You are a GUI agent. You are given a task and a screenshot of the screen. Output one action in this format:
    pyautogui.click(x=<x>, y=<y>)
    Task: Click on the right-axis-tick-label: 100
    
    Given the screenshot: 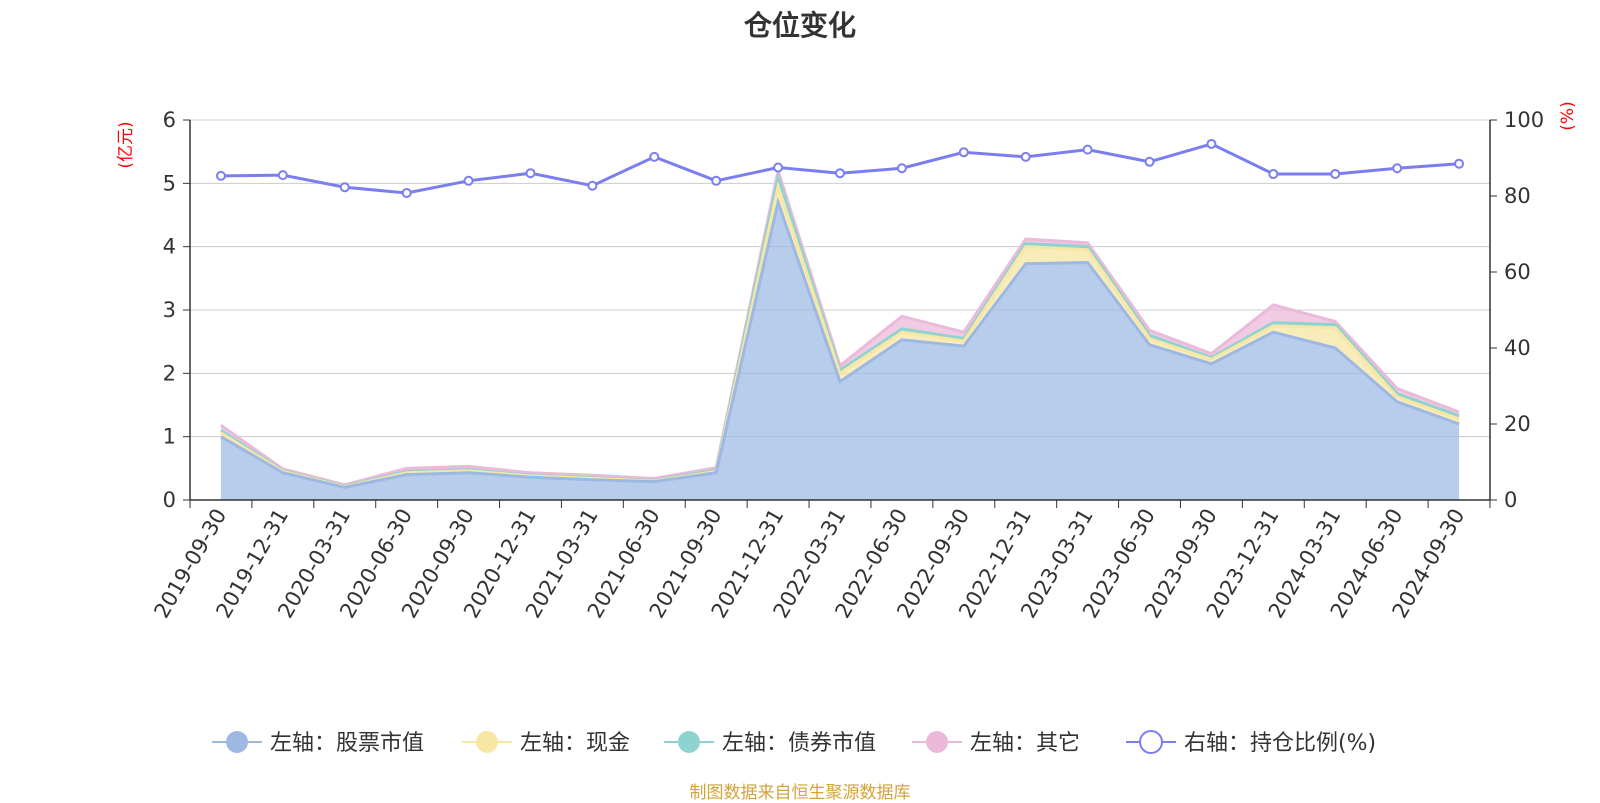 What is the action you would take?
    pyautogui.click(x=1524, y=120)
    